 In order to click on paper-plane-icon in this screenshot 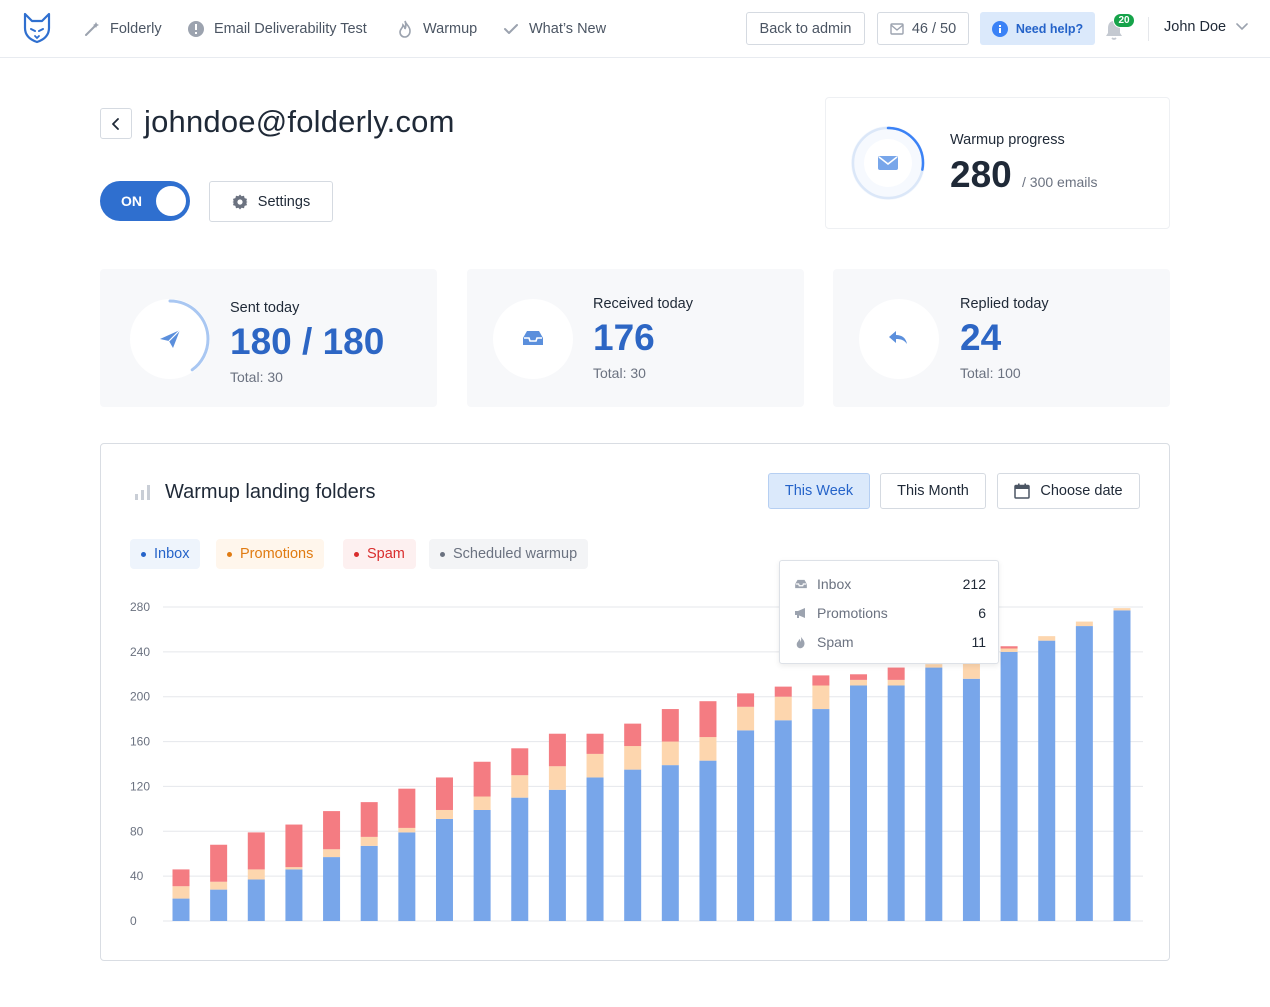, I will do `click(170, 338)`.